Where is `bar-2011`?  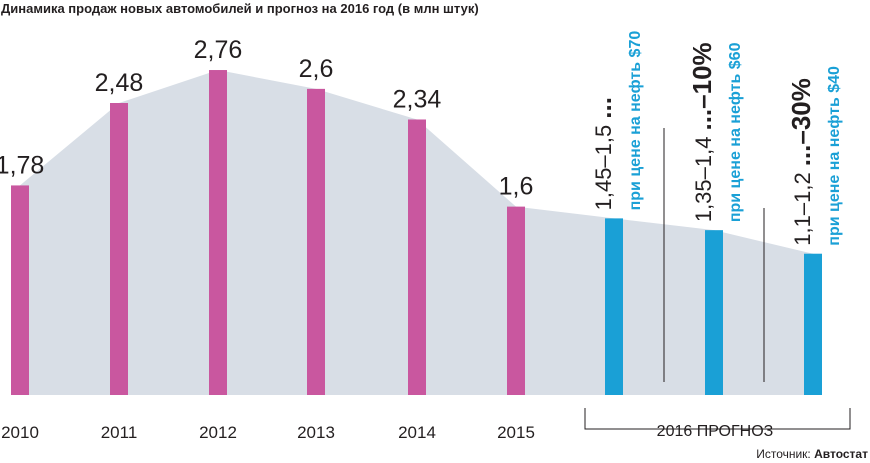
bar-2011 is located at coordinates (119, 249).